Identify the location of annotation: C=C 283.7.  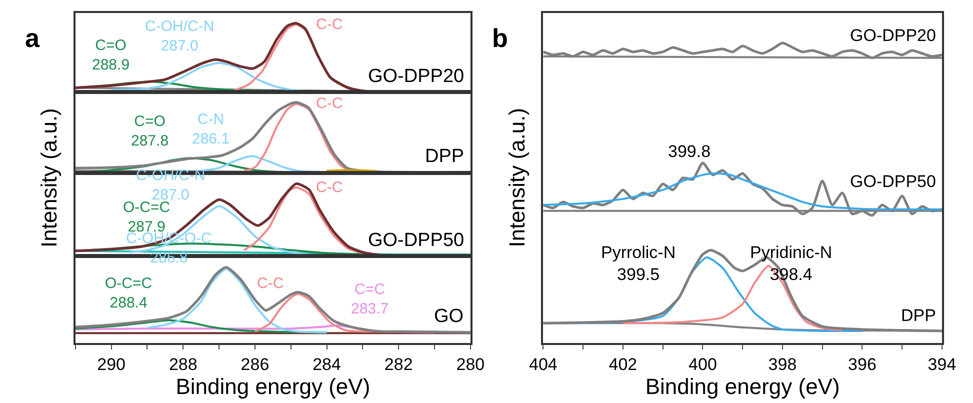
(370, 299).